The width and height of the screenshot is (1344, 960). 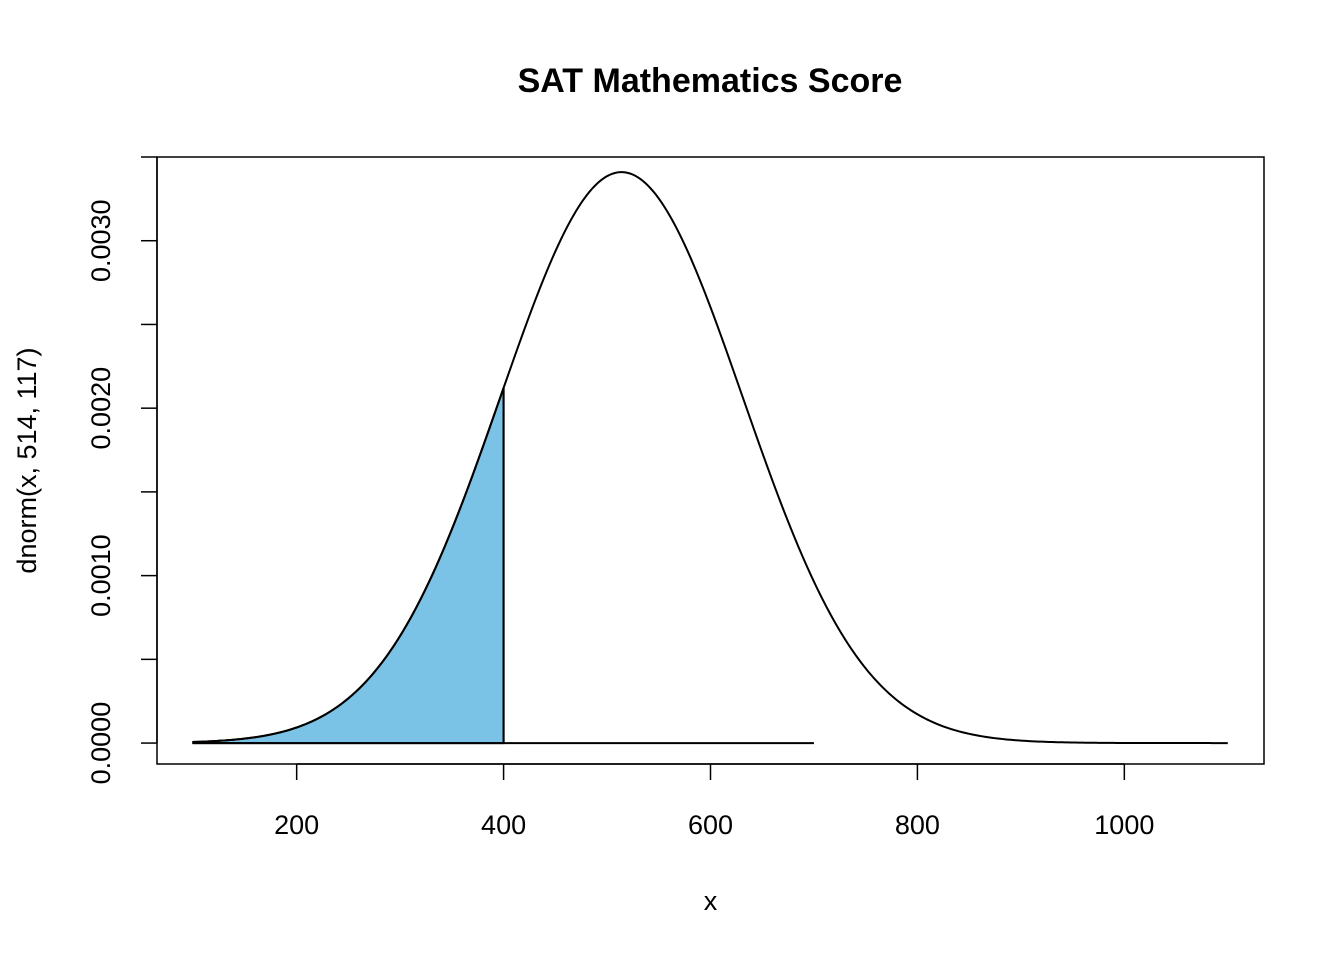 I want to click on y-axis-label: dnorm(x, 514, 117), so click(x=27, y=460).